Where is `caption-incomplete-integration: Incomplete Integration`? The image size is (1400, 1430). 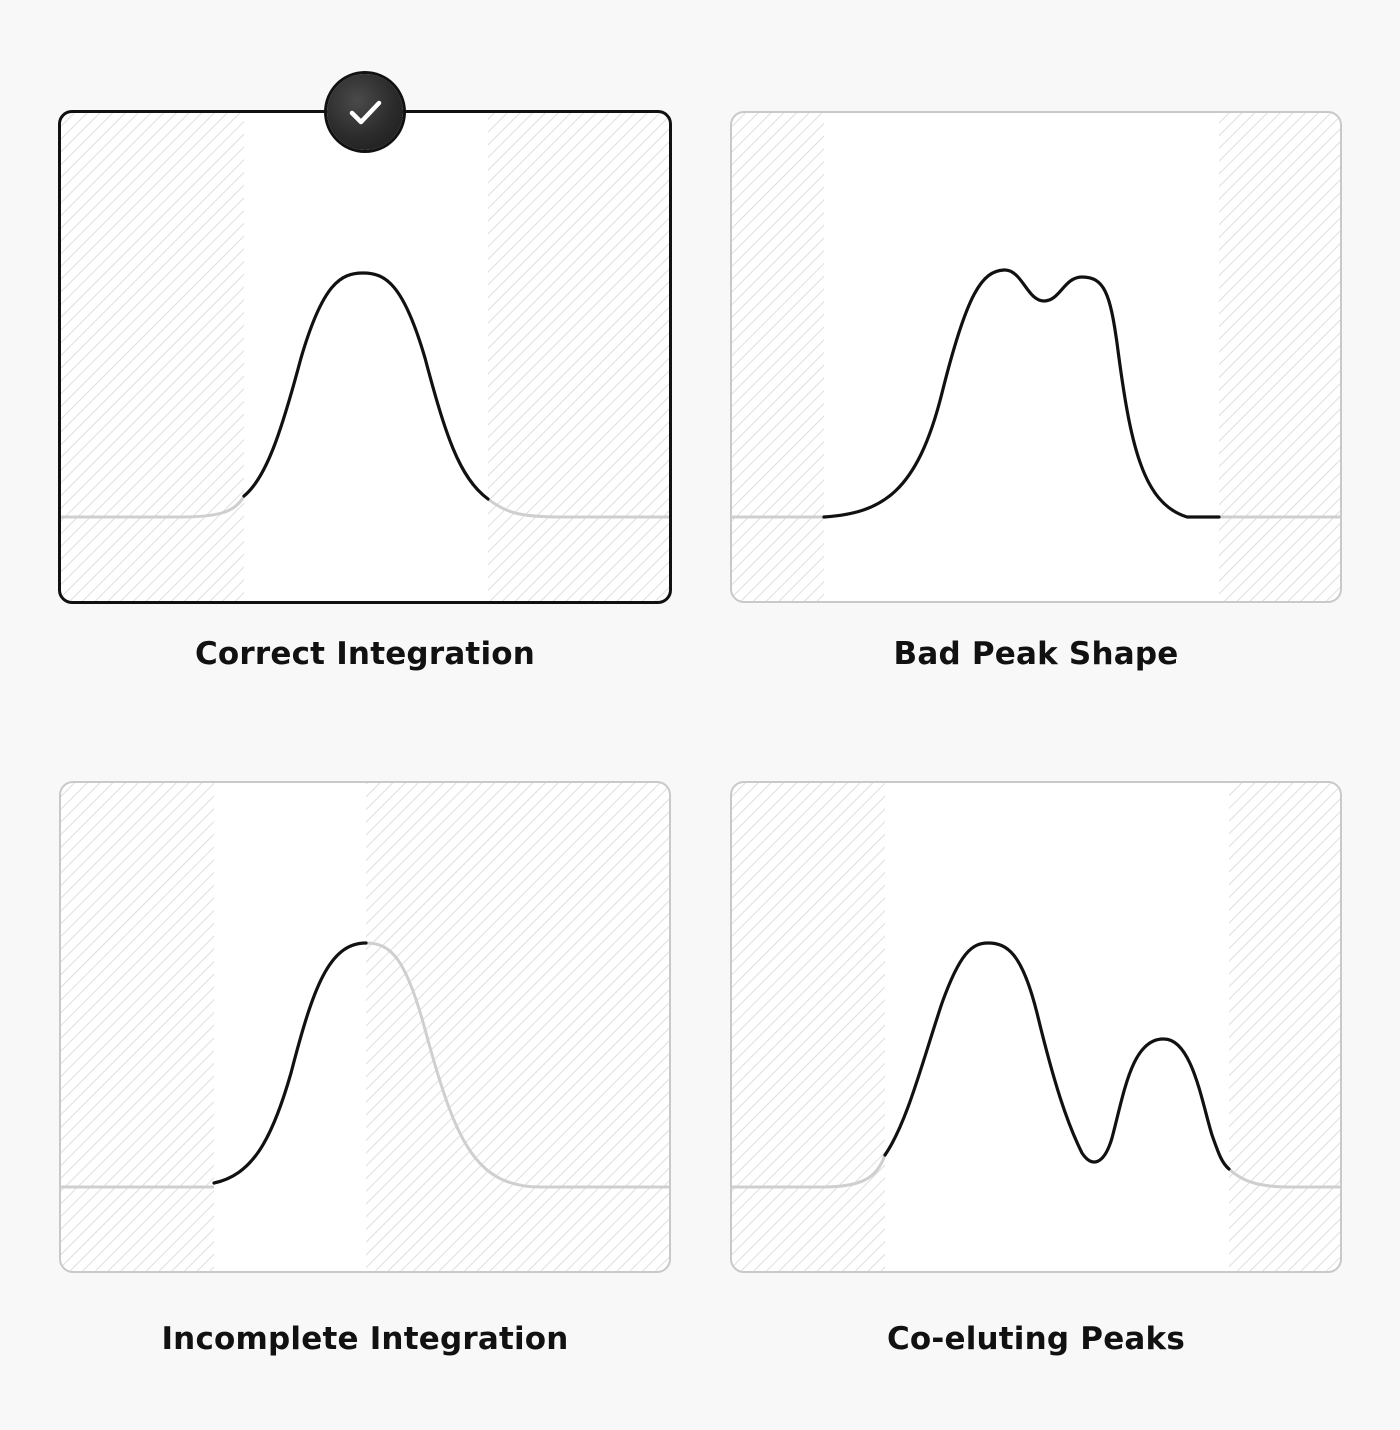
caption-incomplete-integration: Incomplete Integration is located at coordinates (365, 1339).